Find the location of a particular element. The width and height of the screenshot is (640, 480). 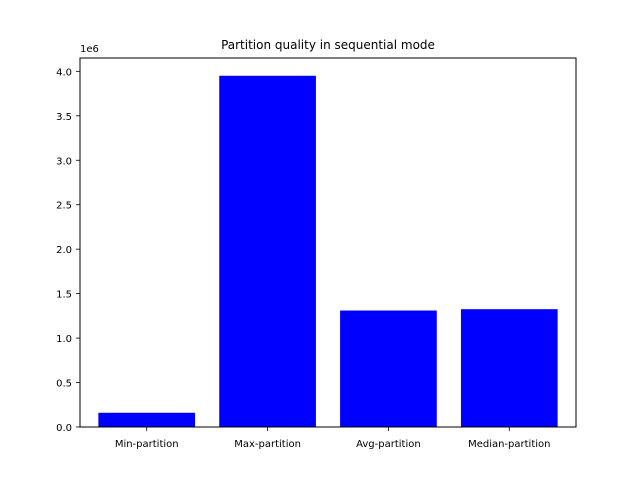

y-tick-label: 3.5 is located at coordinates (64, 117).